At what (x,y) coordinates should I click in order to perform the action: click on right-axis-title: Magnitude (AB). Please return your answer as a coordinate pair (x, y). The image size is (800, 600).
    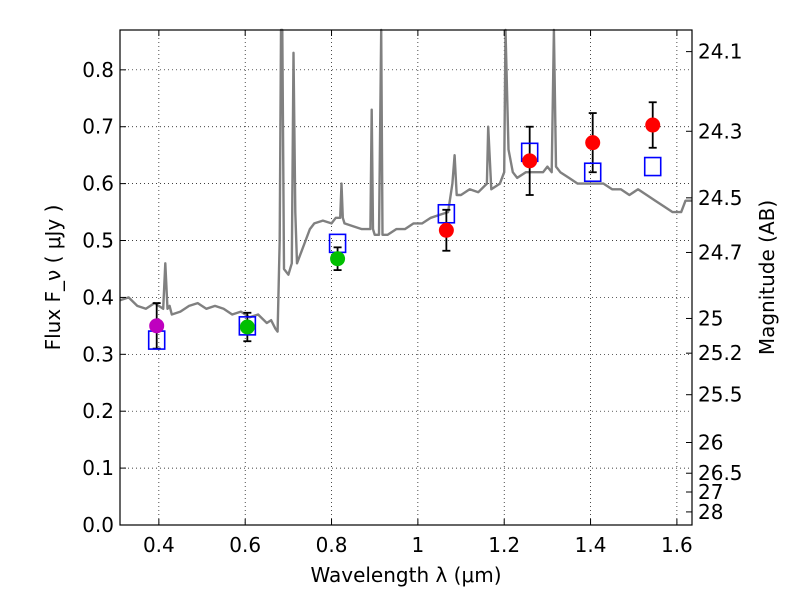
    Looking at the image, I should click on (767, 277).